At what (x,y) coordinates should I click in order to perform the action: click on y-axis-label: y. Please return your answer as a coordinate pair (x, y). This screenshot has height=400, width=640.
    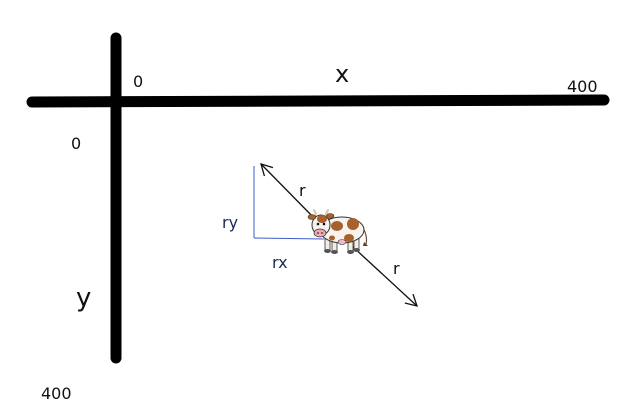
    Looking at the image, I should click on (83, 298).